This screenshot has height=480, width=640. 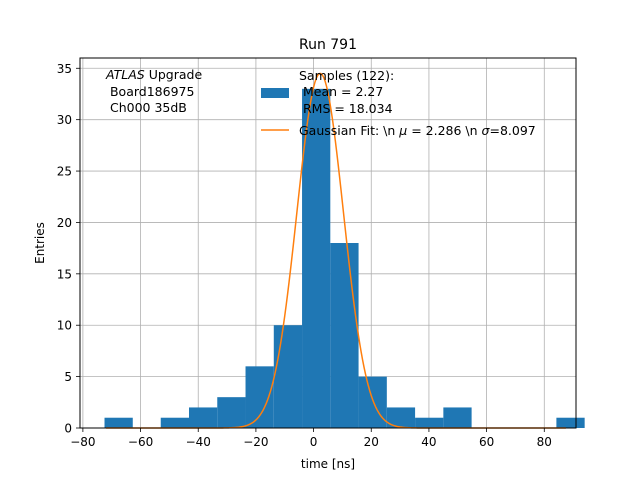 What do you see at coordinates (150, 91) in the screenshot?
I see `annotation-line-2: Board186975` at bounding box center [150, 91].